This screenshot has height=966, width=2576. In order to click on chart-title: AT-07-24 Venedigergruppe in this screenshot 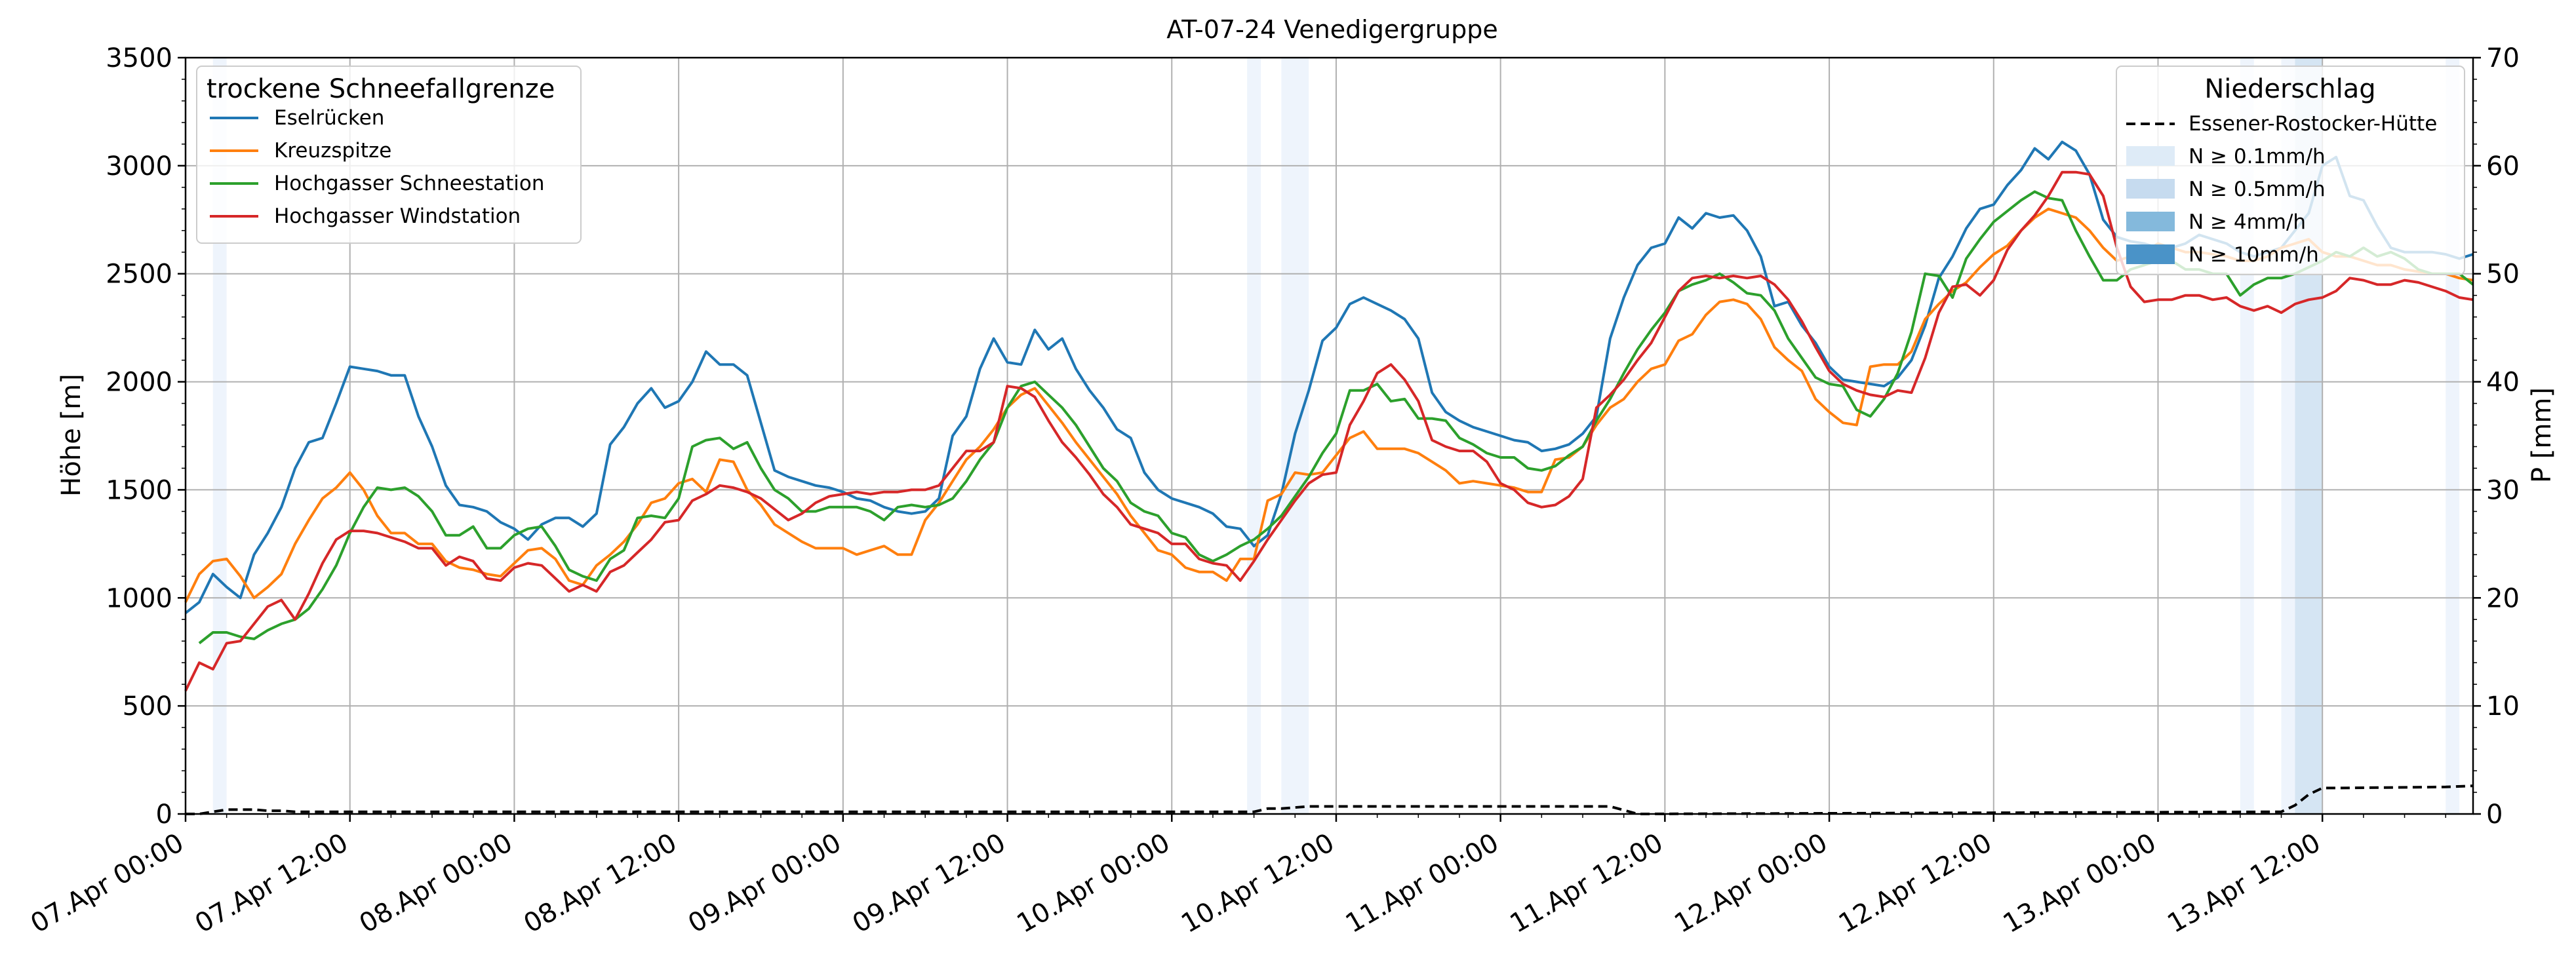, I will do `click(1331, 29)`.